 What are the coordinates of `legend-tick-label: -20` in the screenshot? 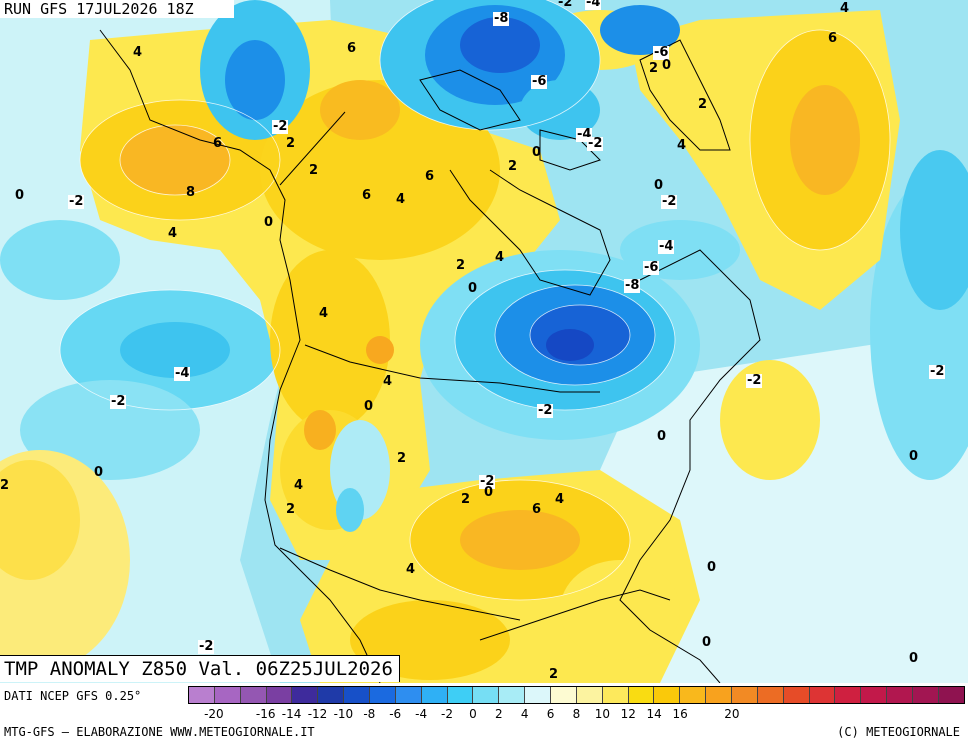 It's located at (214, 714).